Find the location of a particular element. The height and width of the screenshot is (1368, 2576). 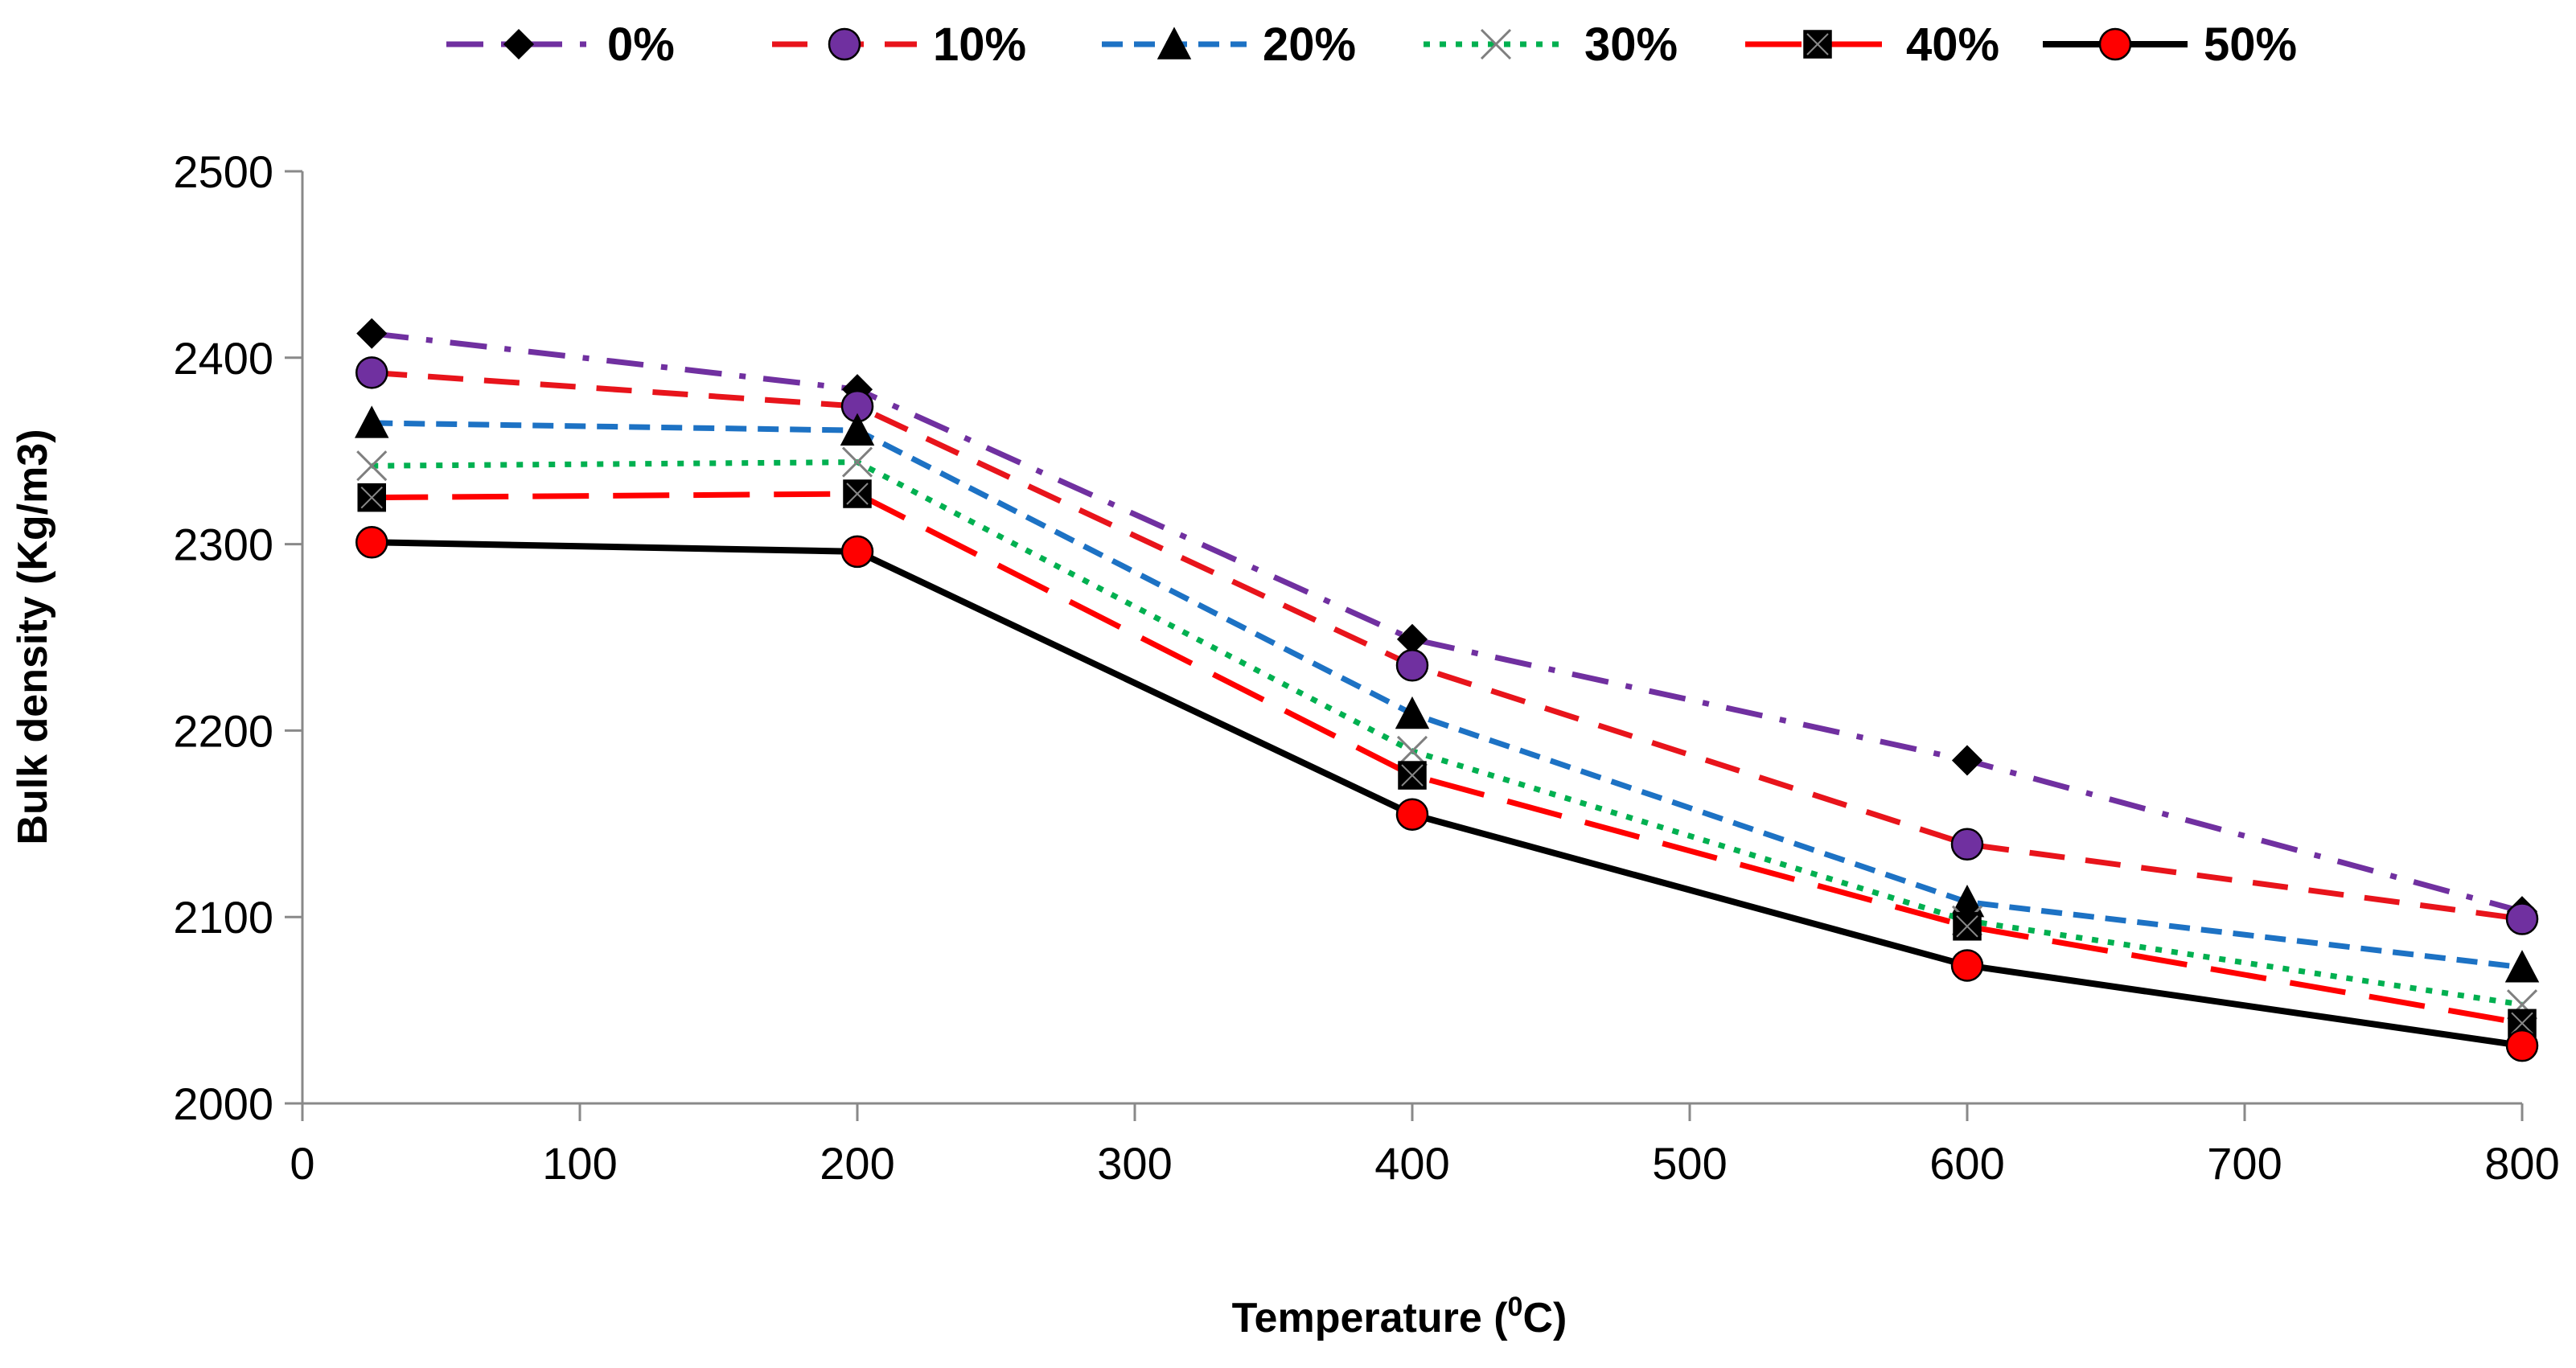

legend-marker-30pct is located at coordinates (1496, 44).